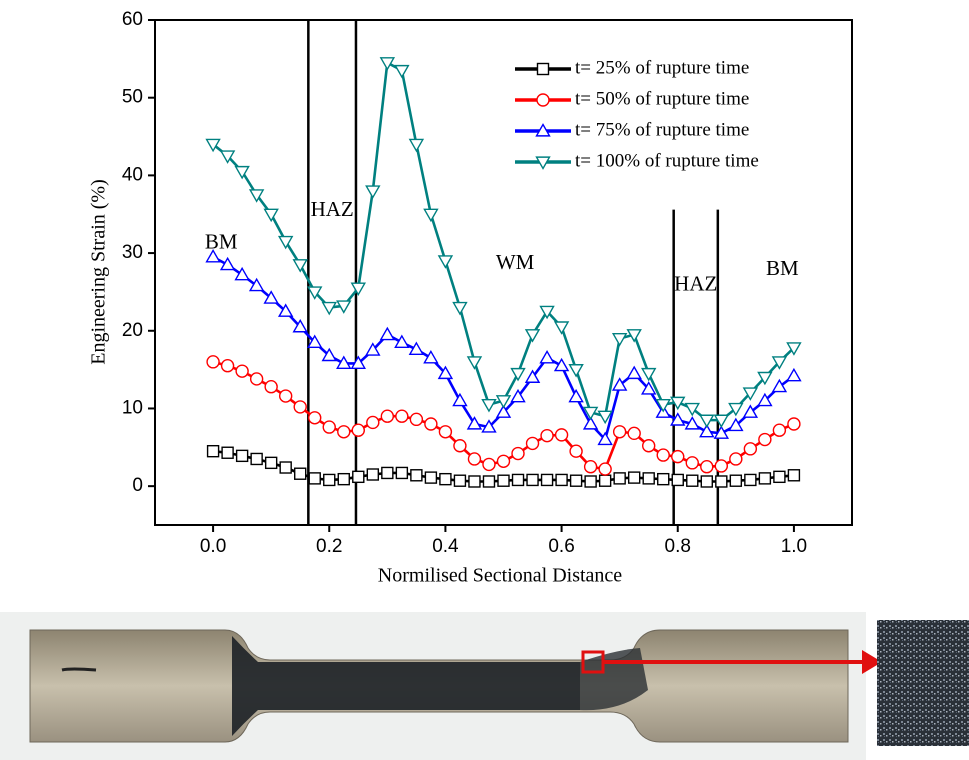 The width and height of the screenshot is (969, 760). Describe the element at coordinates (132, 97) in the screenshot. I see `y-tick-label: 50` at that location.